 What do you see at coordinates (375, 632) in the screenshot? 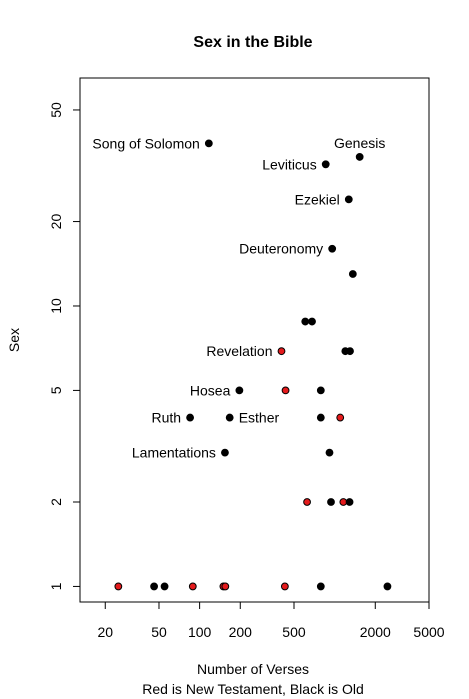
I see `x-tick-label: 2000` at bounding box center [375, 632].